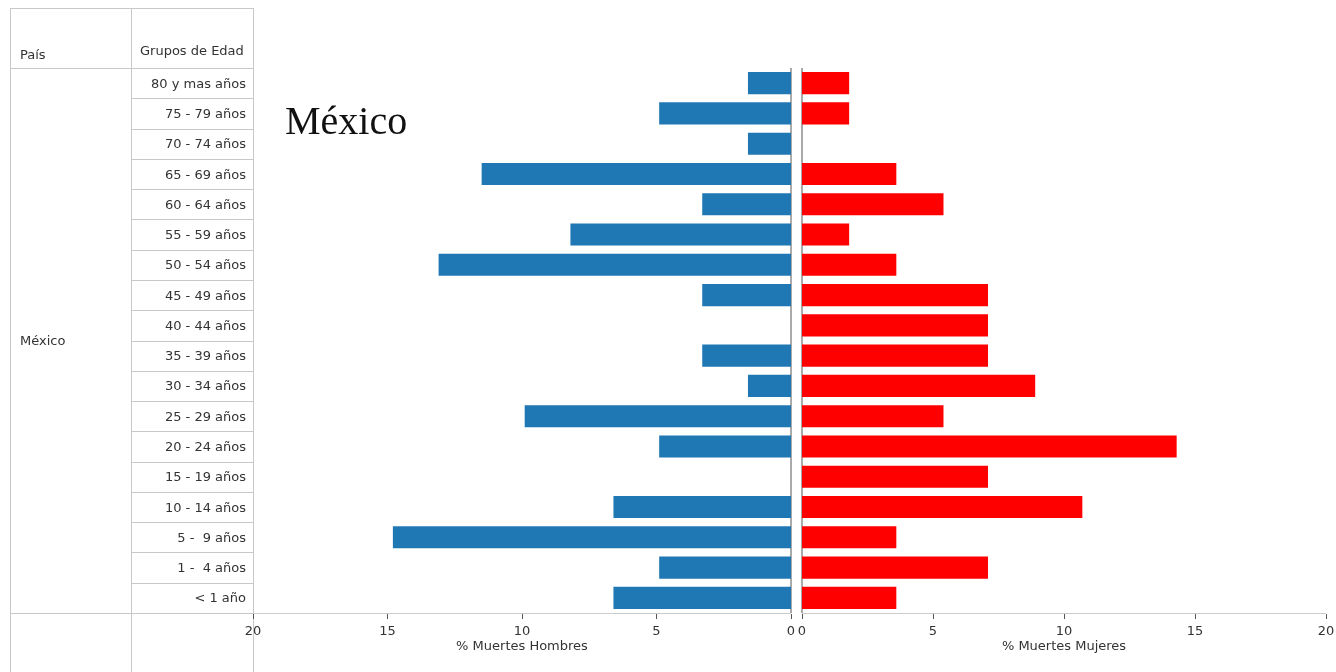 The width and height of the screenshot is (1336, 672). I want to click on y-tick-label: 25 - 29 años, so click(205, 416).